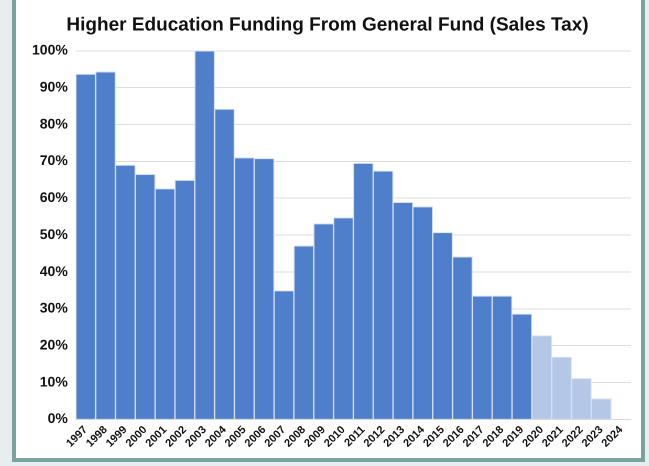 Image resolution: width=649 pixels, height=466 pixels. I want to click on y-tick-label: 0%, so click(58, 418).